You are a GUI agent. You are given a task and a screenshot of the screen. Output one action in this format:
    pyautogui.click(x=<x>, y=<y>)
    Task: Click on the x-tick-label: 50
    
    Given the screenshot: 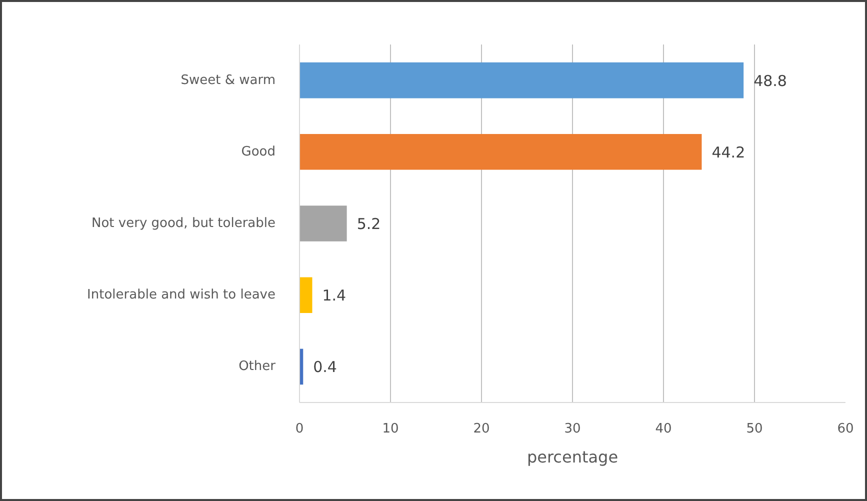 What is the action you would take?
    pyautogui.click(x=754, y=429)
    